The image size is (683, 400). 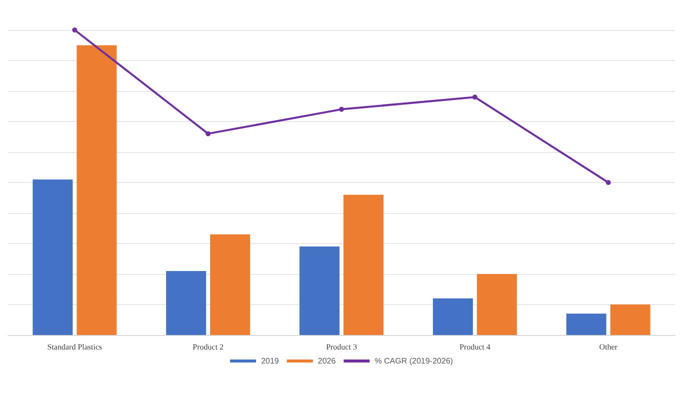 I want to click on legend-label: % CAGR (2019-2026), so click(x=414, y=361).